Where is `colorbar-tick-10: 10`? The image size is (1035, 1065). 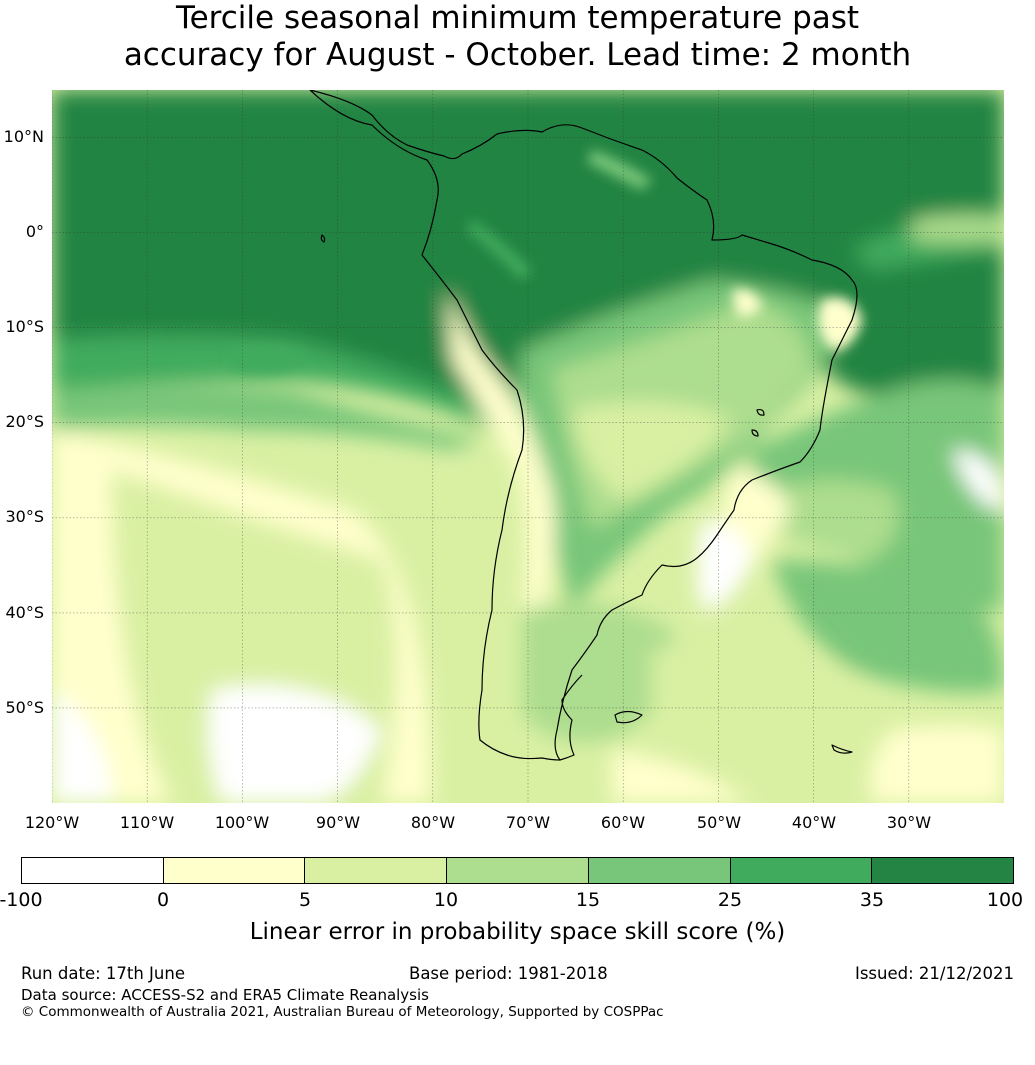
colorbar-tick-10: 10 is located at coordinates (446, 900).